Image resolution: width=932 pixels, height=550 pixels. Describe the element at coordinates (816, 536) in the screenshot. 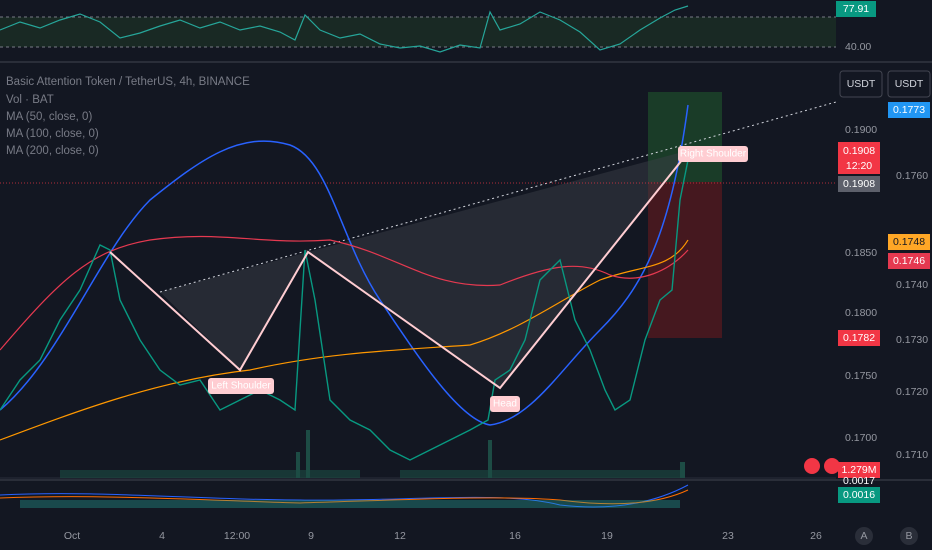

I see `time-label: 26` at that location.